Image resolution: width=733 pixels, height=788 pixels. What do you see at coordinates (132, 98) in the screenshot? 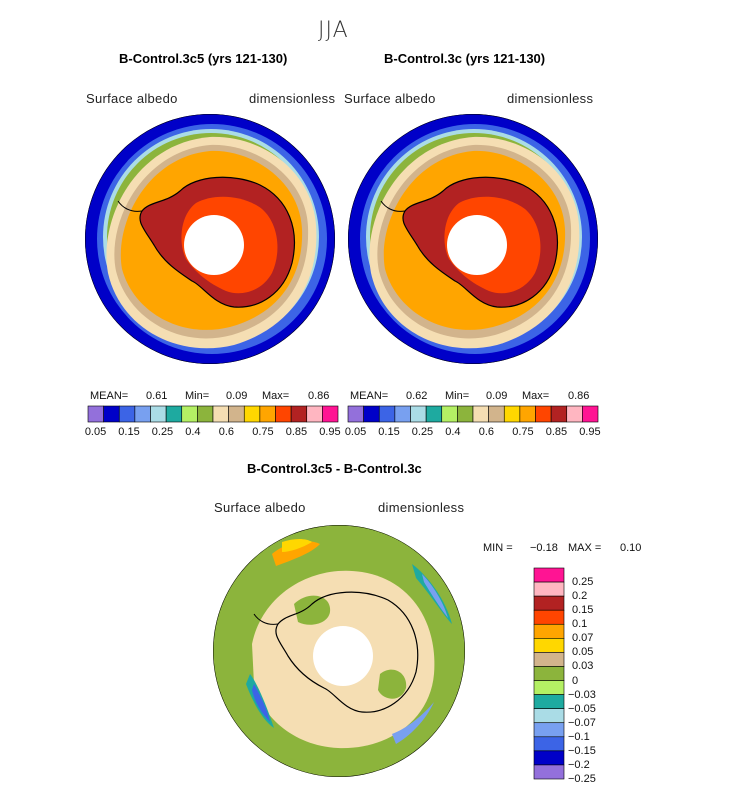
I see `panel-1-variable-label: Surface albedo` at bounding box center [132, 98].